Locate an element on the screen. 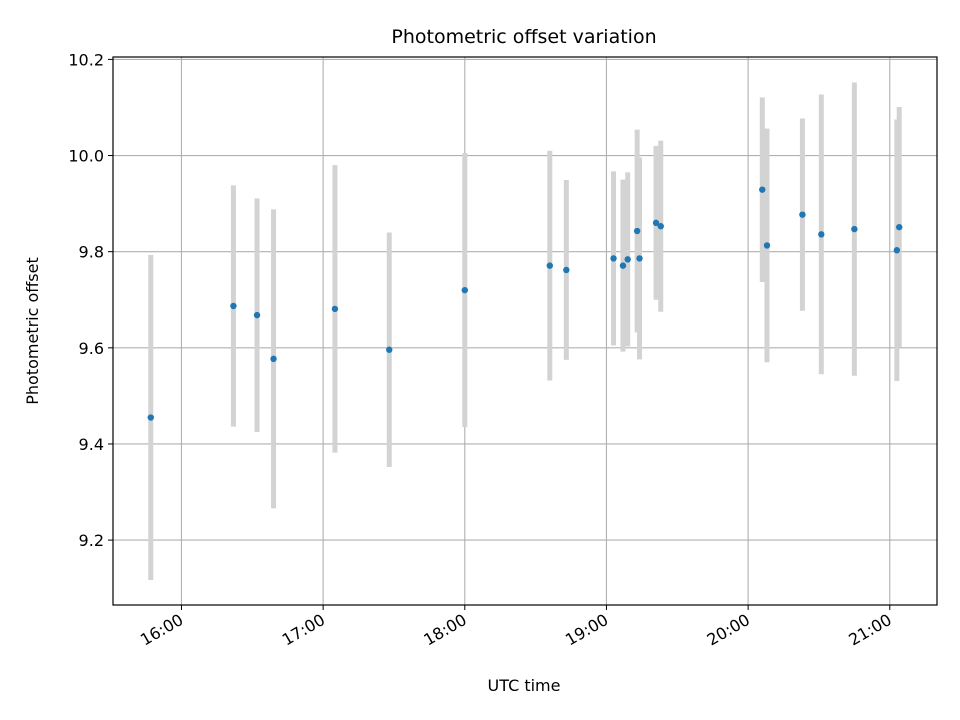  y-tick-label: 9.4 is located at coordinates (91, 444).